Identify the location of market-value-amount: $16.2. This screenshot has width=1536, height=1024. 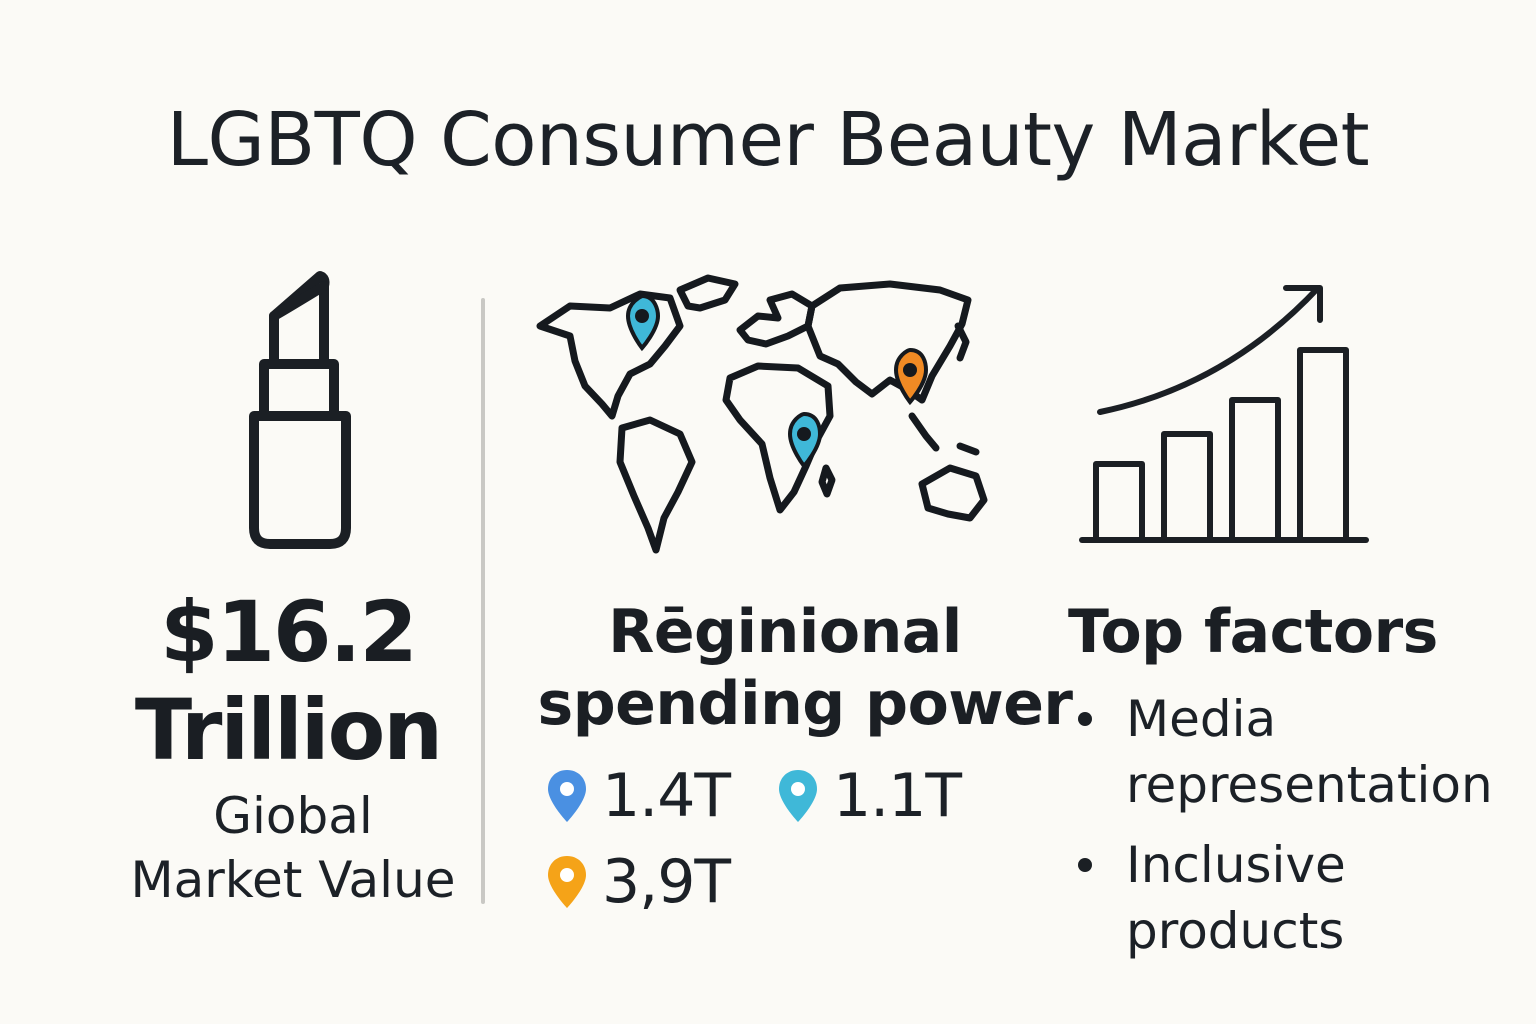
(289, 632).